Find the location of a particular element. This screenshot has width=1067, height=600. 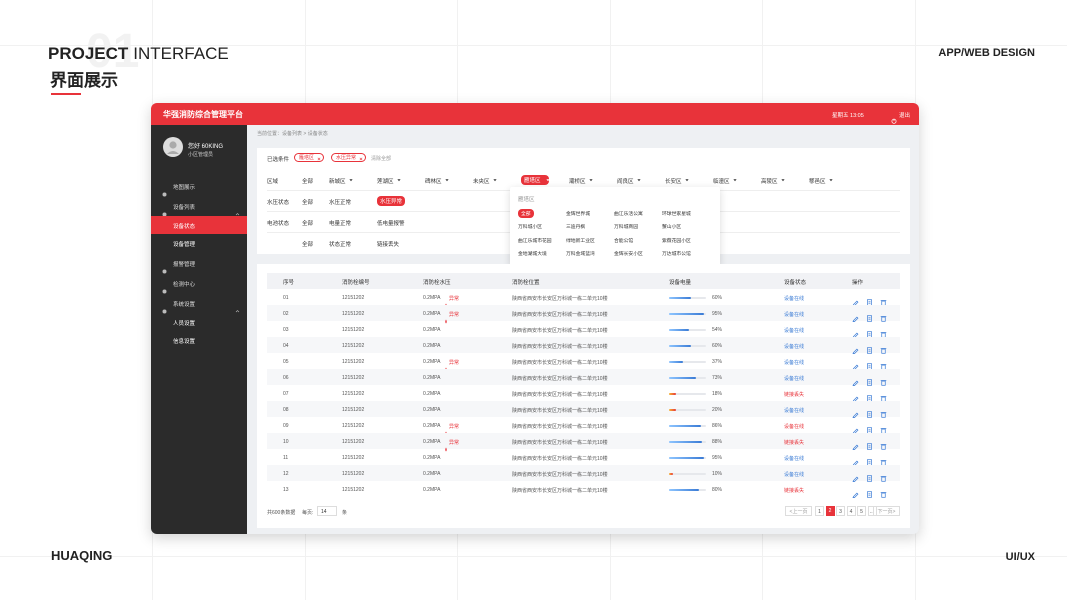

menu-item: 系统设置 is located at coordinates (184, 305).